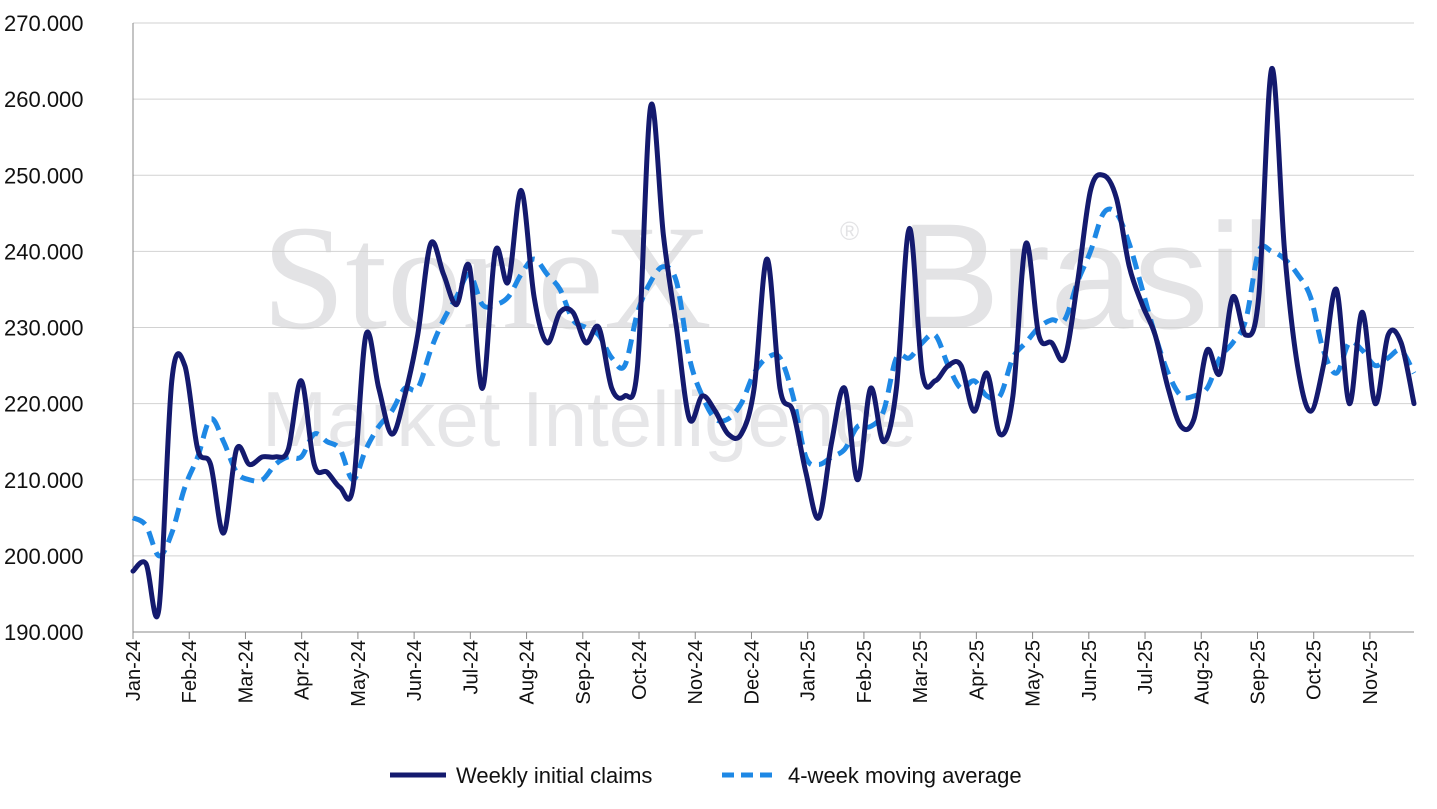  What do you see at coordinates (44, 175) in the screenshot?
I see `y-tick-label: 250.000` at bounding box center [44, 175].